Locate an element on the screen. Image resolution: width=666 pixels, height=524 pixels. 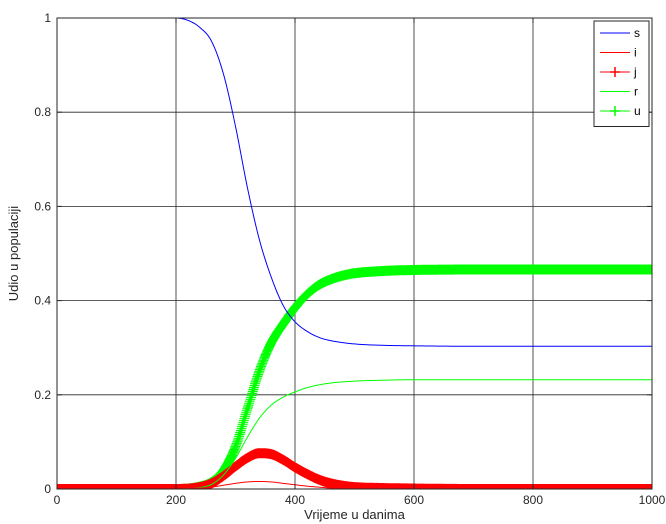
y-tick-label: 0.6 is located at coordinates (42, 206).